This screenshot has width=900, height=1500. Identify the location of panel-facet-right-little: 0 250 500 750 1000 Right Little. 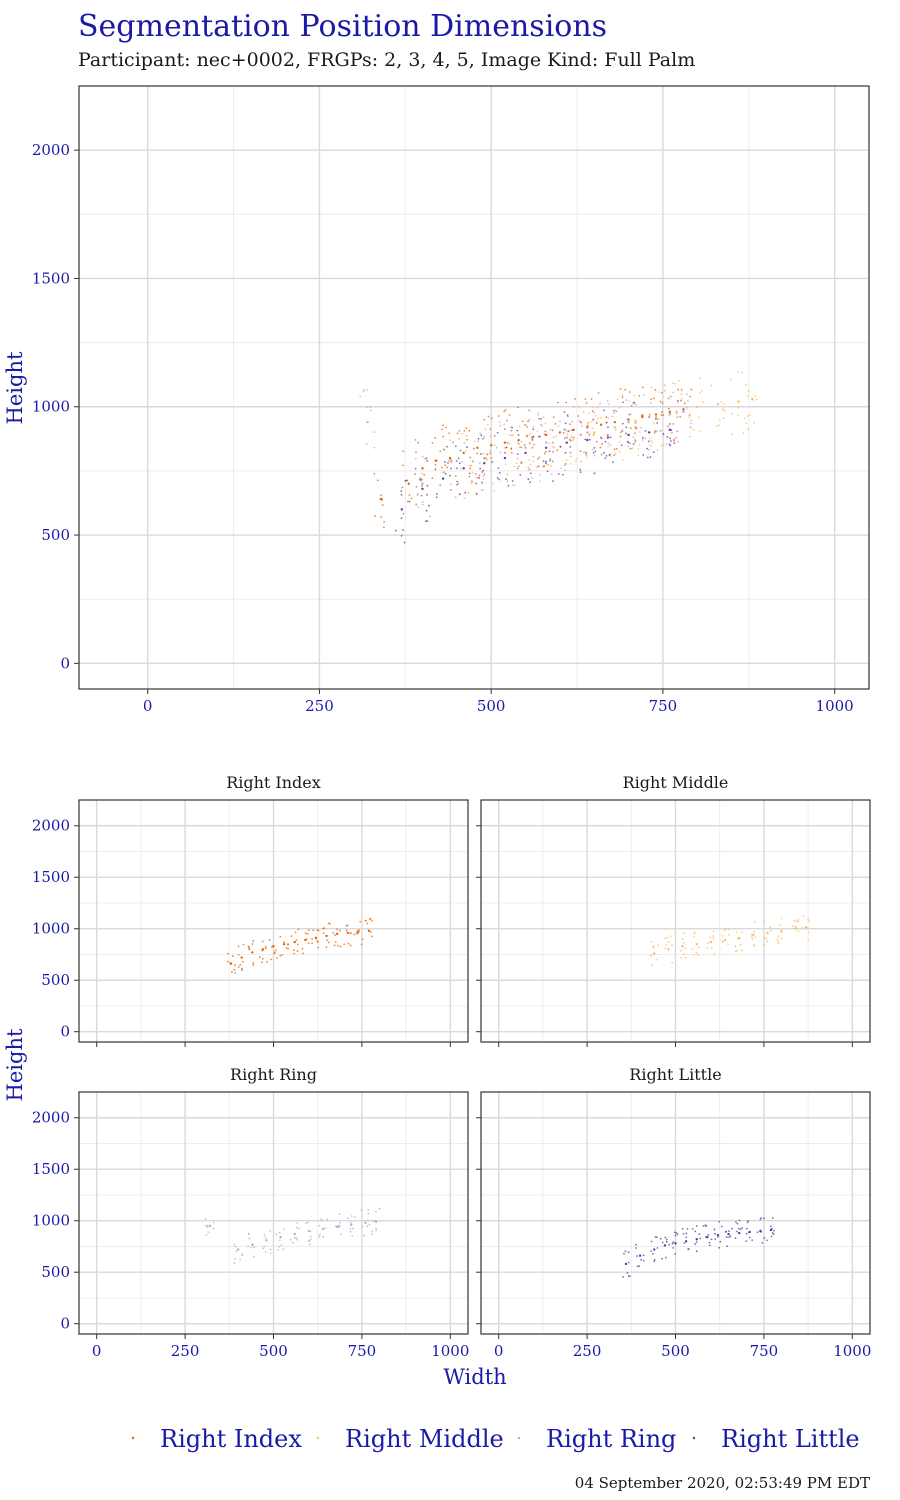
(673, 1212).